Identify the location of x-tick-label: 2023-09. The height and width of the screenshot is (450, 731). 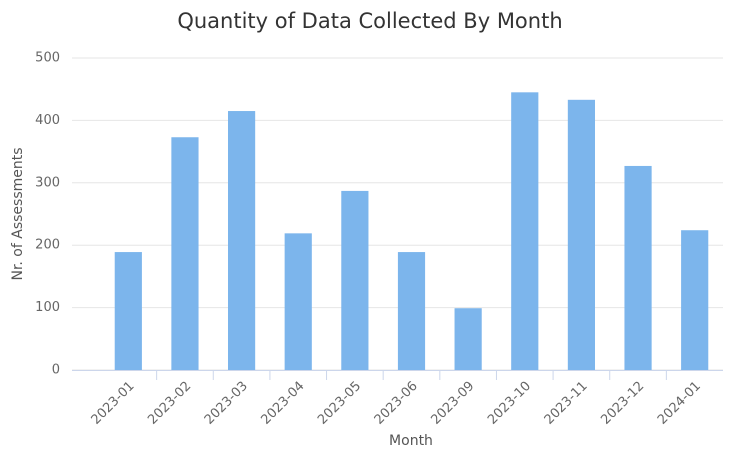
(452, 403).